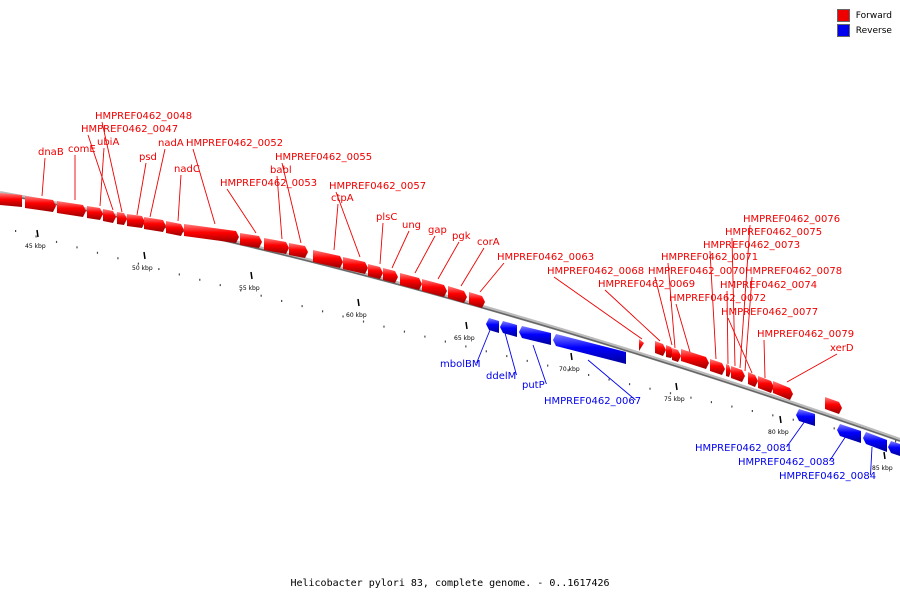  I want to click on tick-label: 75 kbp, so click(674, 399).